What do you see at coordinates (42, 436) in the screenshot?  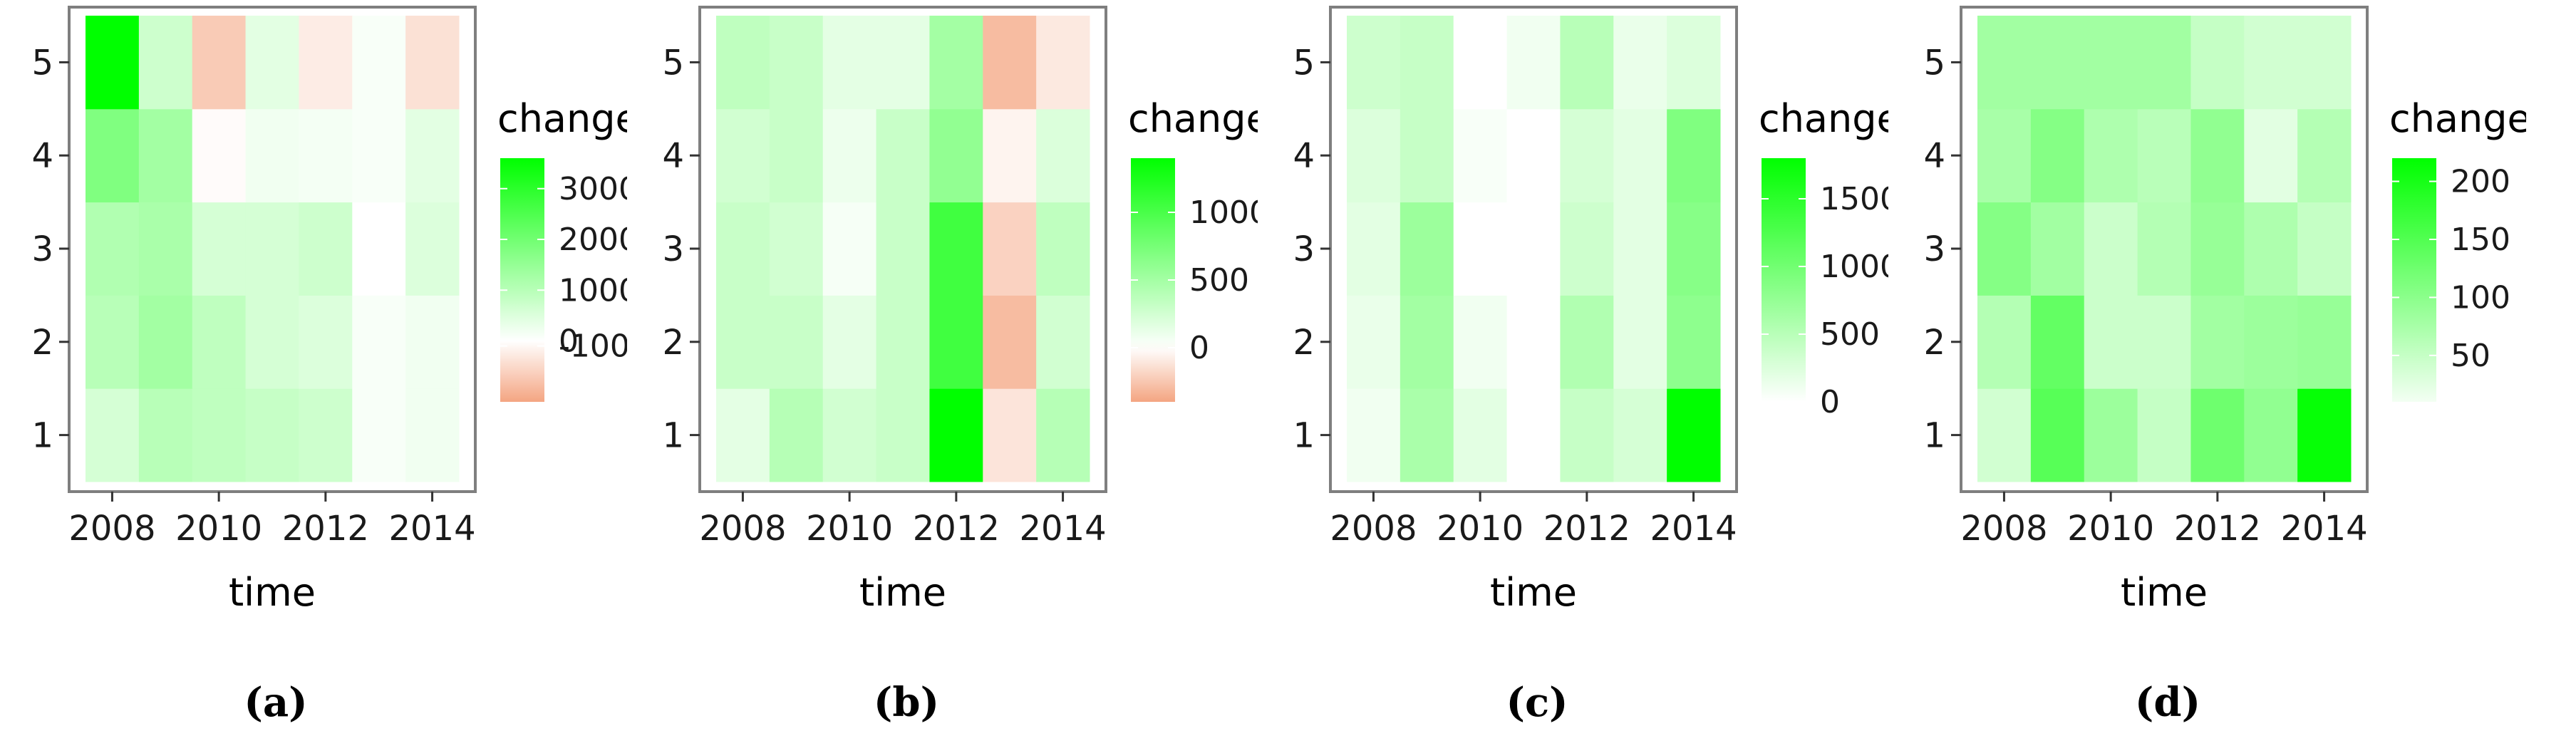 I see `y-tick-label: 1` at bounding box center [42, 436].